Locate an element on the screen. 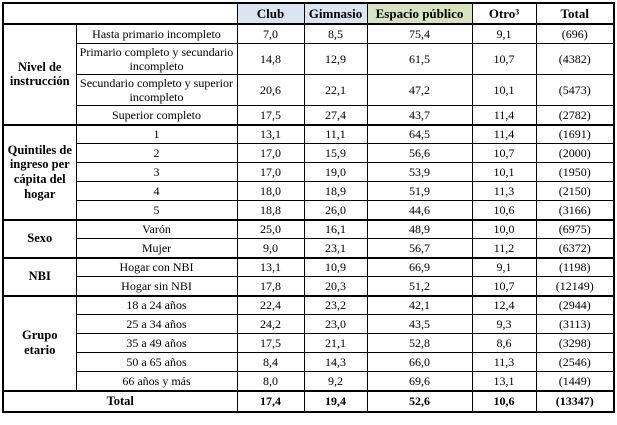 Image resolution: width=617 pixels, height=425 pixels. group-label-sexo: Sexo is located at coordinates (39, 238).